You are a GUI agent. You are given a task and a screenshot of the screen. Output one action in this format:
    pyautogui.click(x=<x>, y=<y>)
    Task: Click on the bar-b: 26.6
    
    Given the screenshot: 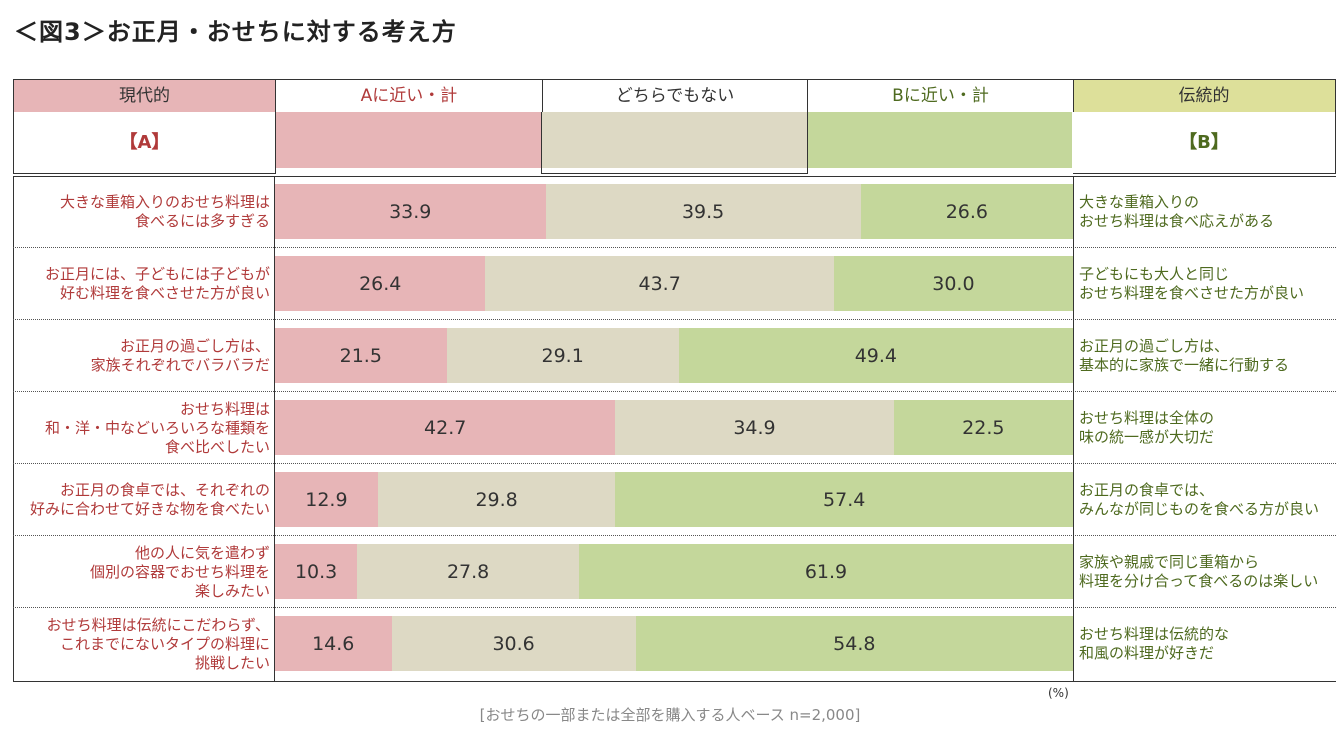 What is the action you would take?
    pyautogui.click(x=966, y=211)
    